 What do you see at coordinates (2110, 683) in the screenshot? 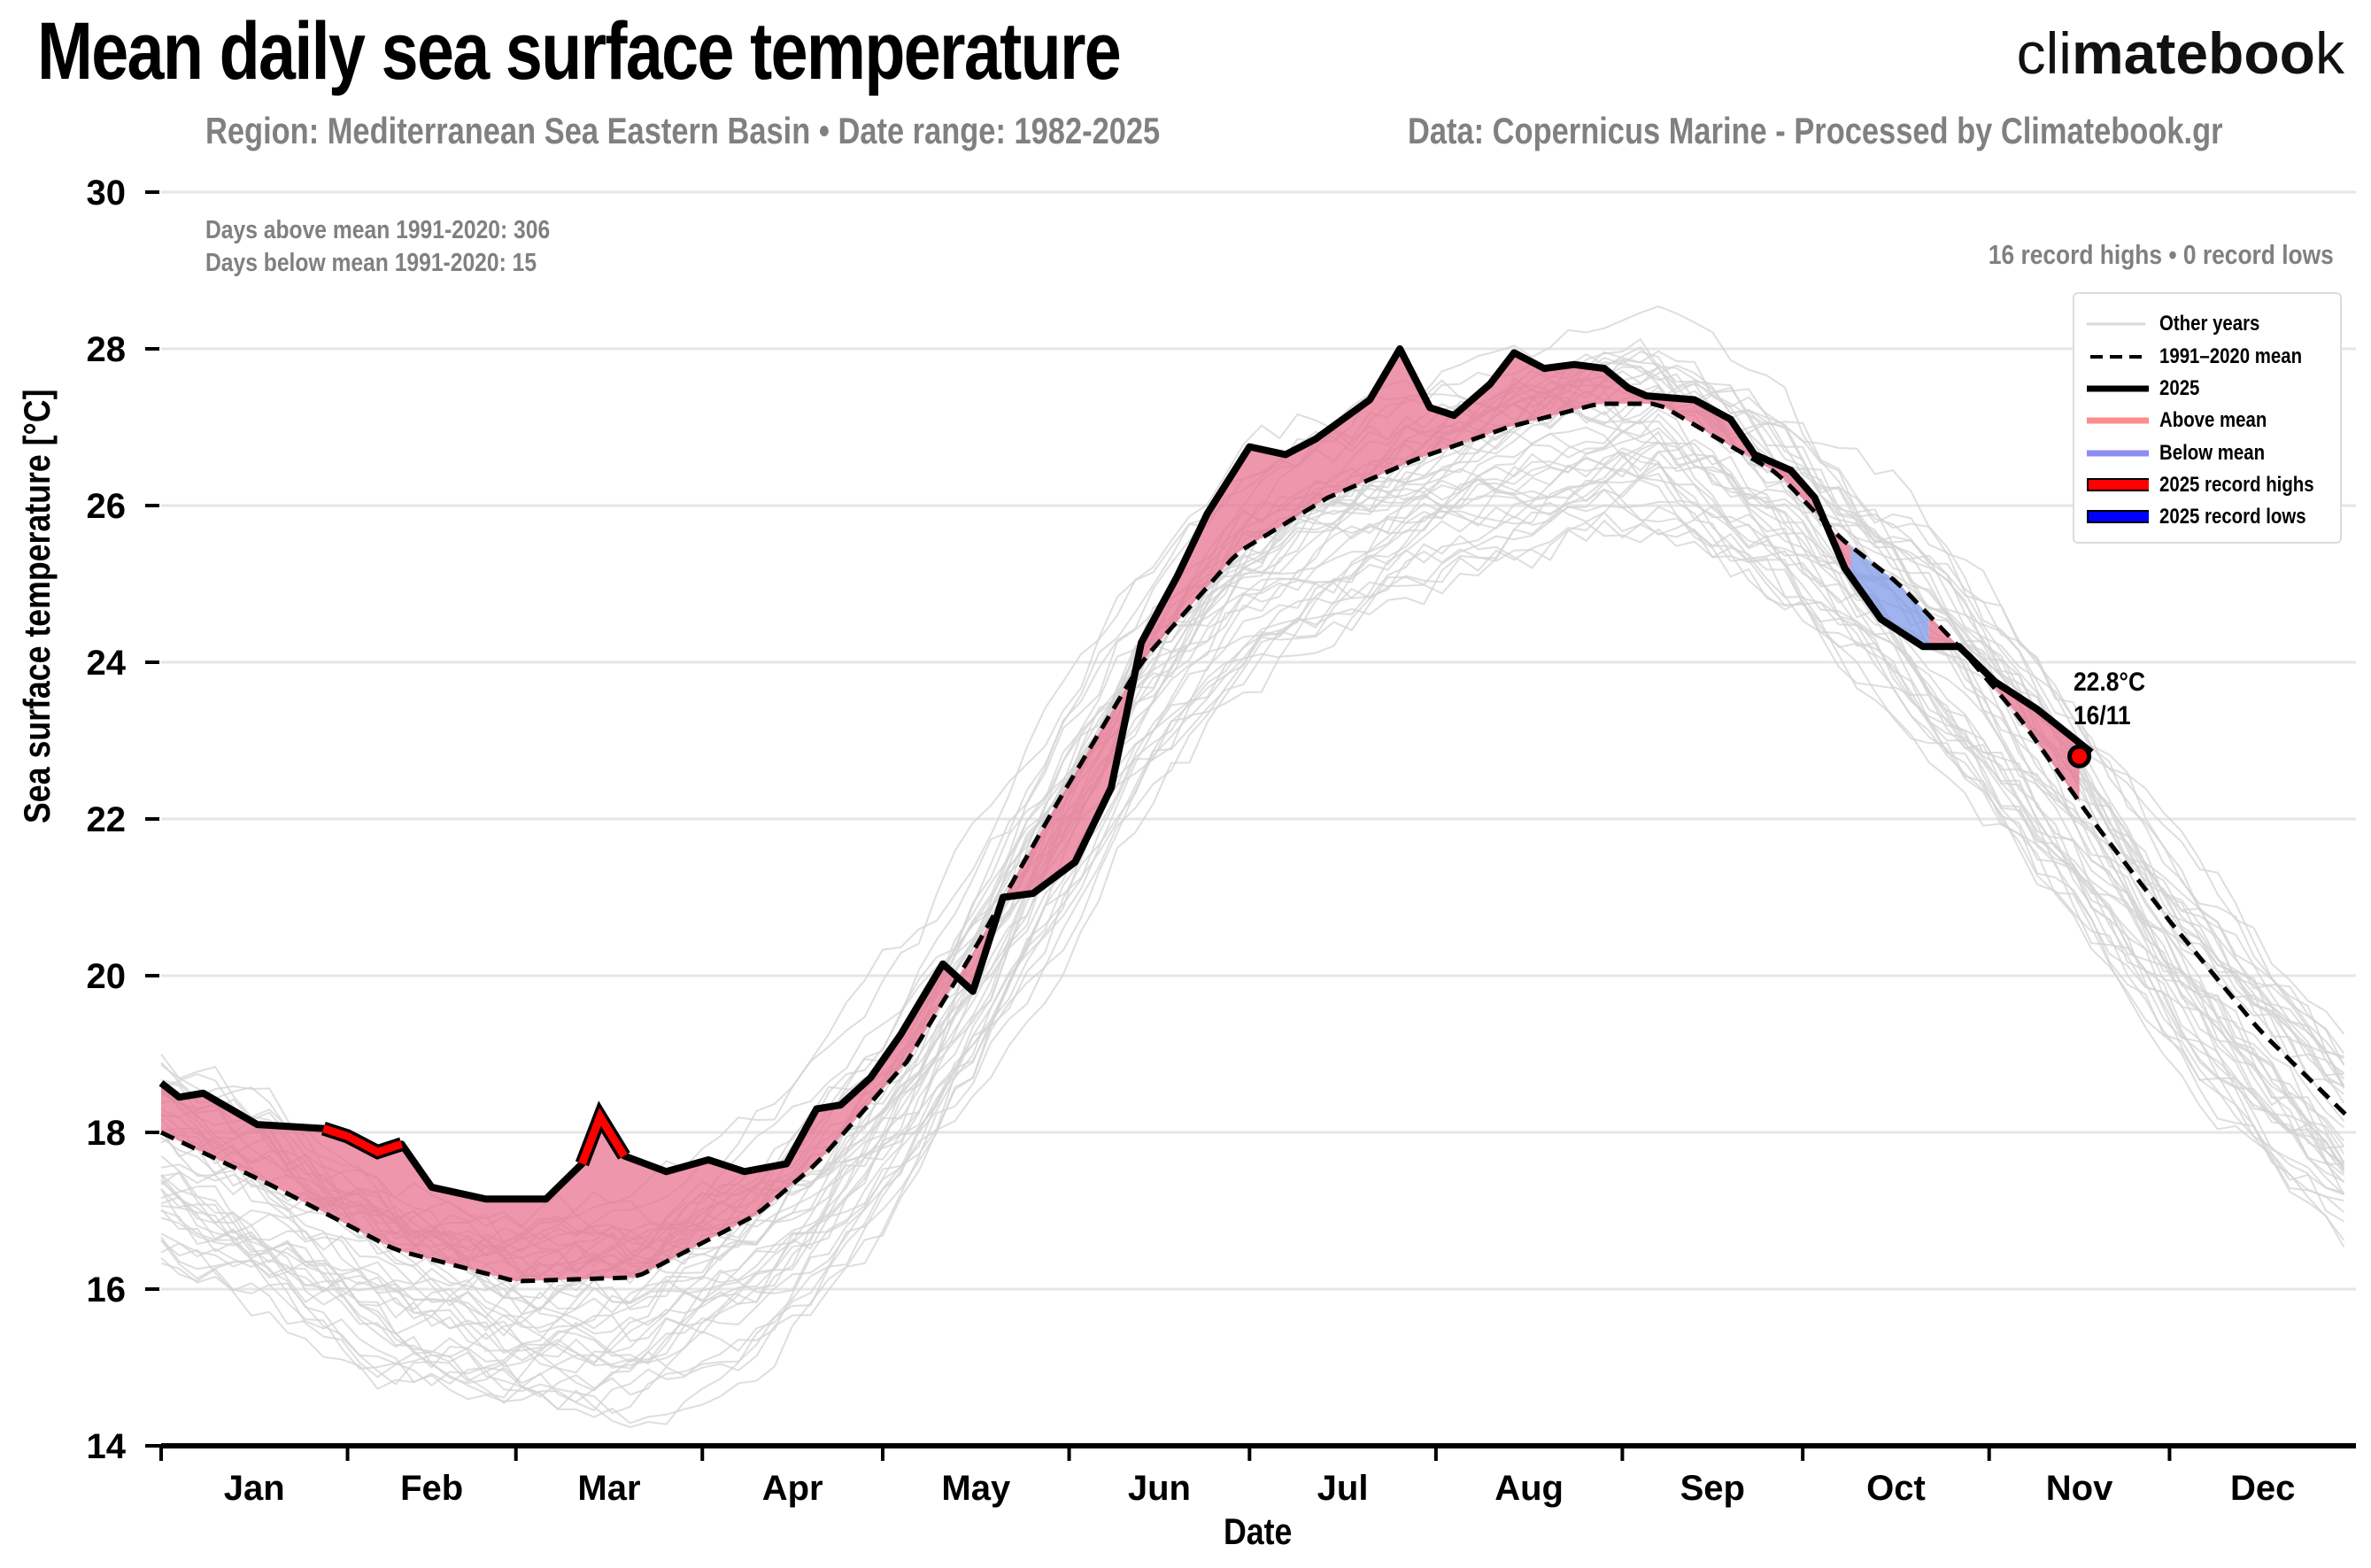
I see `last-point-value: 22.8°C` at bounding box center [2110, 683].